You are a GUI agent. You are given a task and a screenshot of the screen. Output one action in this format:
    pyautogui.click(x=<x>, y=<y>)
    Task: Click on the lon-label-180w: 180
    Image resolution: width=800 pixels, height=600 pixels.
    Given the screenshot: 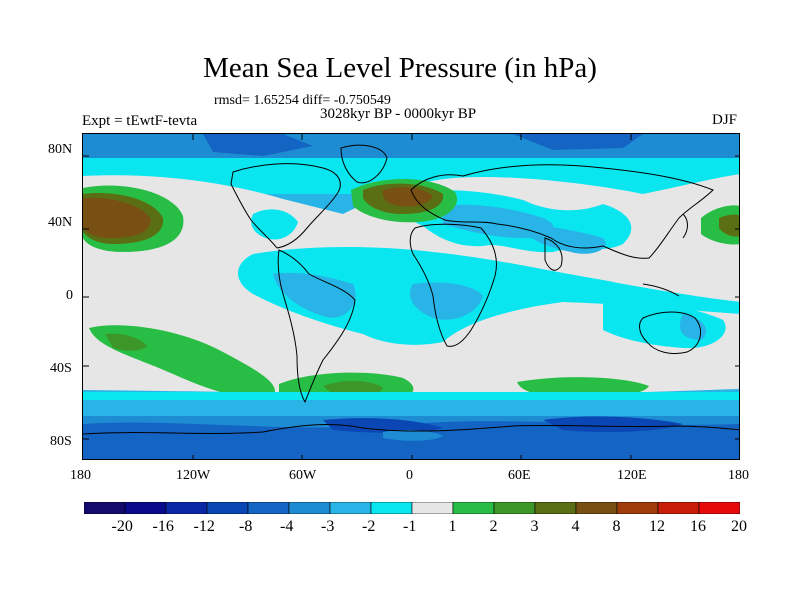 What is the action you would take?
    pyautogui.click(x=80, y=475)
    